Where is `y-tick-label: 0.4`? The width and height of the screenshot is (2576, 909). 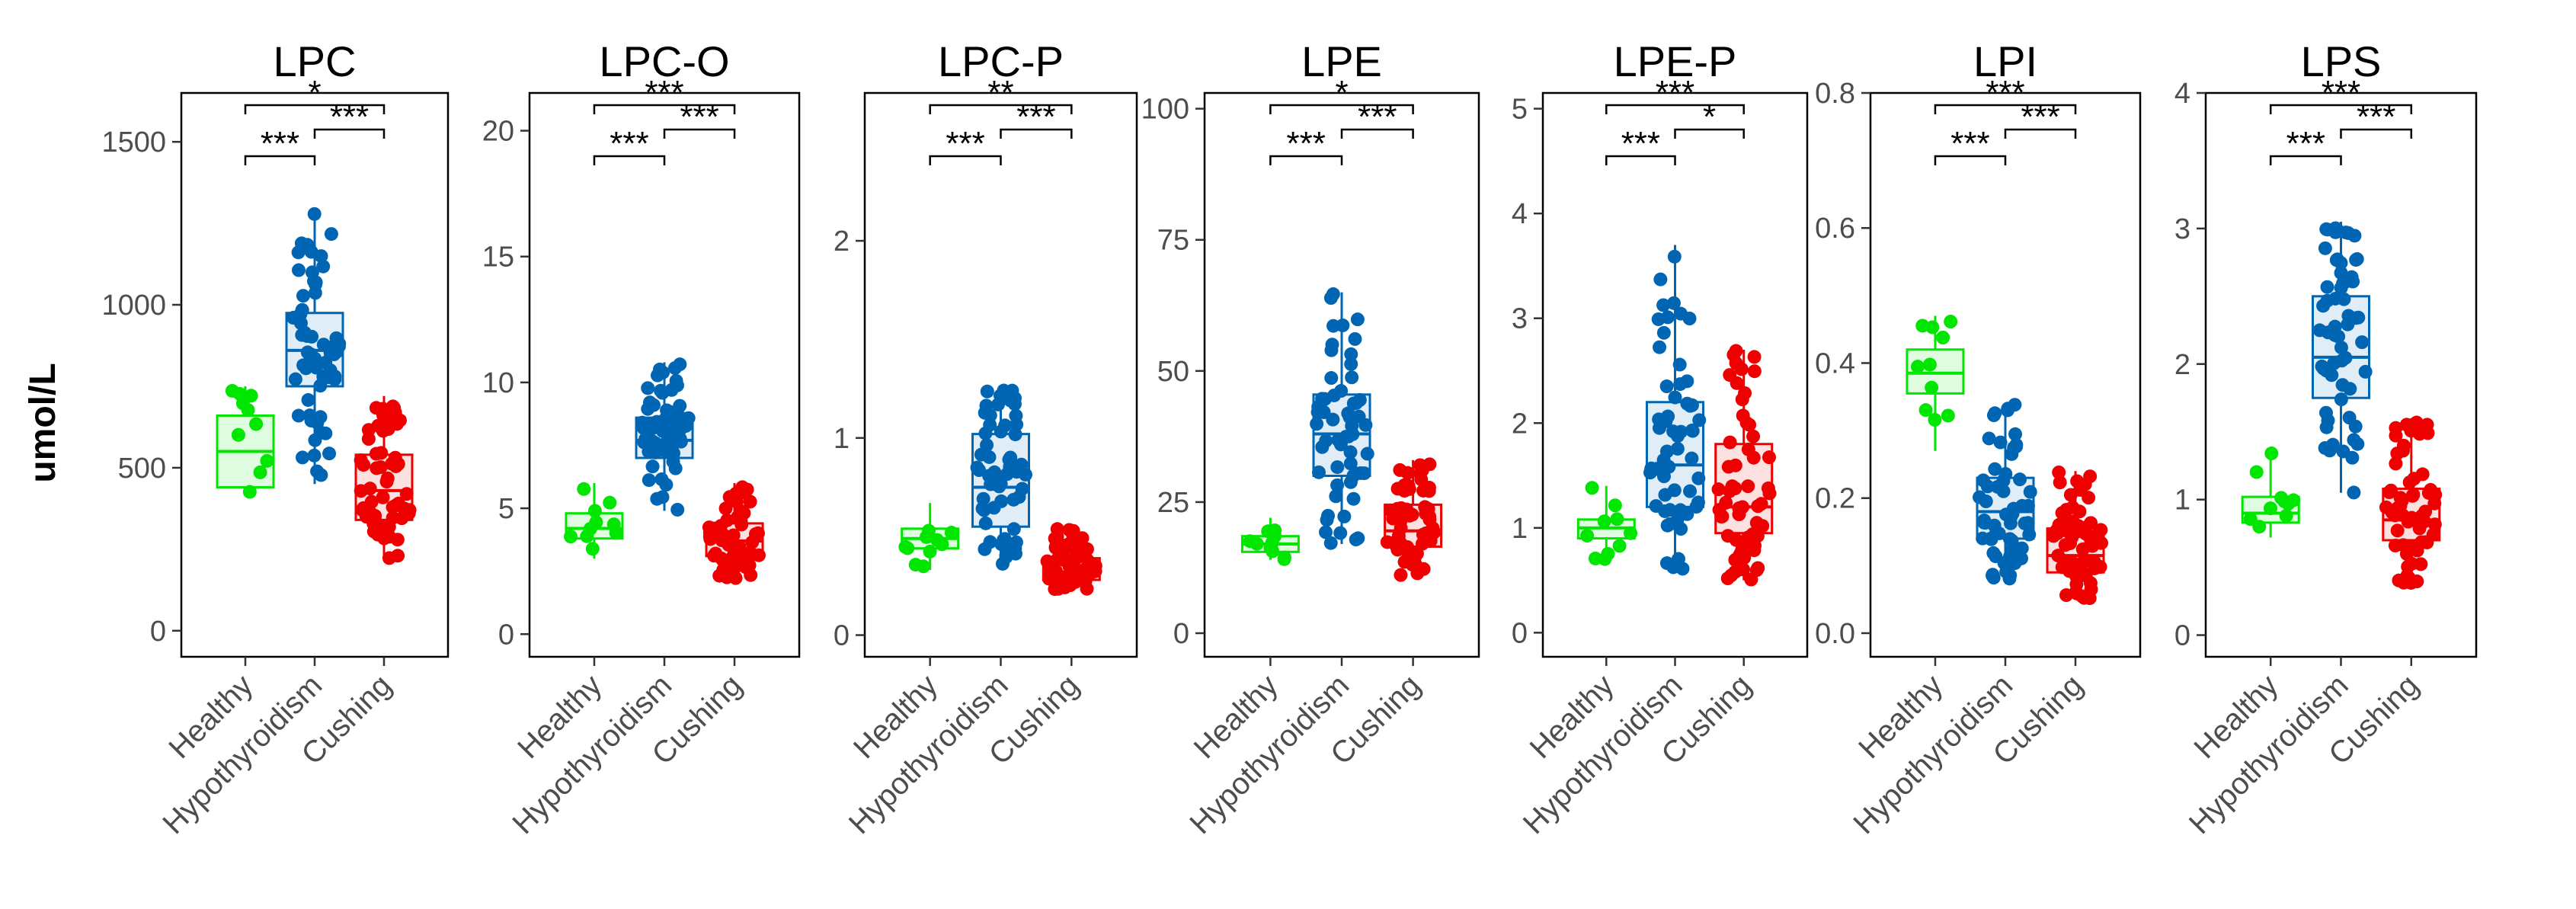 y-tick-label: 0.4 is located at coordinates (1835, 363).